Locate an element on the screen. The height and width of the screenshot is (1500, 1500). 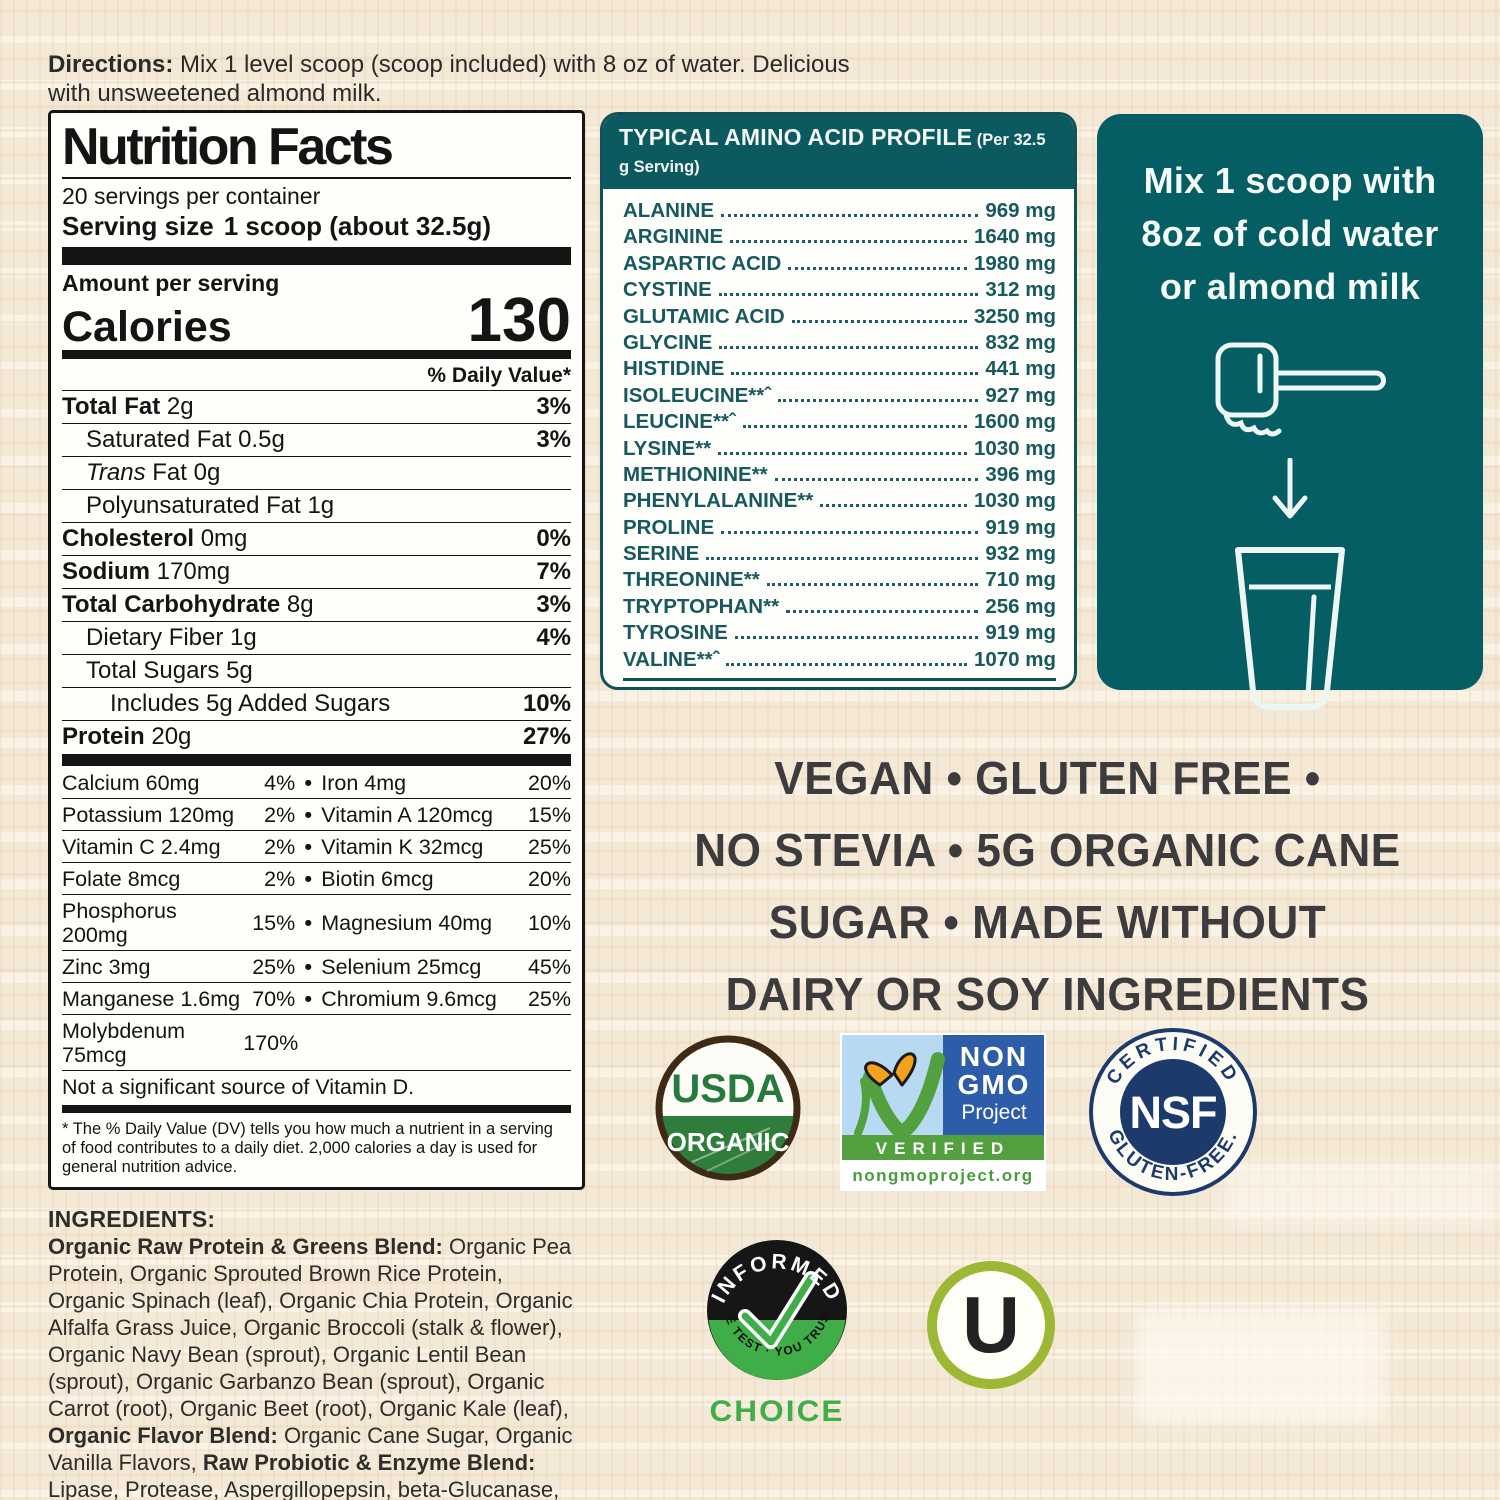
amino-row: THREONINE** 710 mg is located at coordinates (839, 580).